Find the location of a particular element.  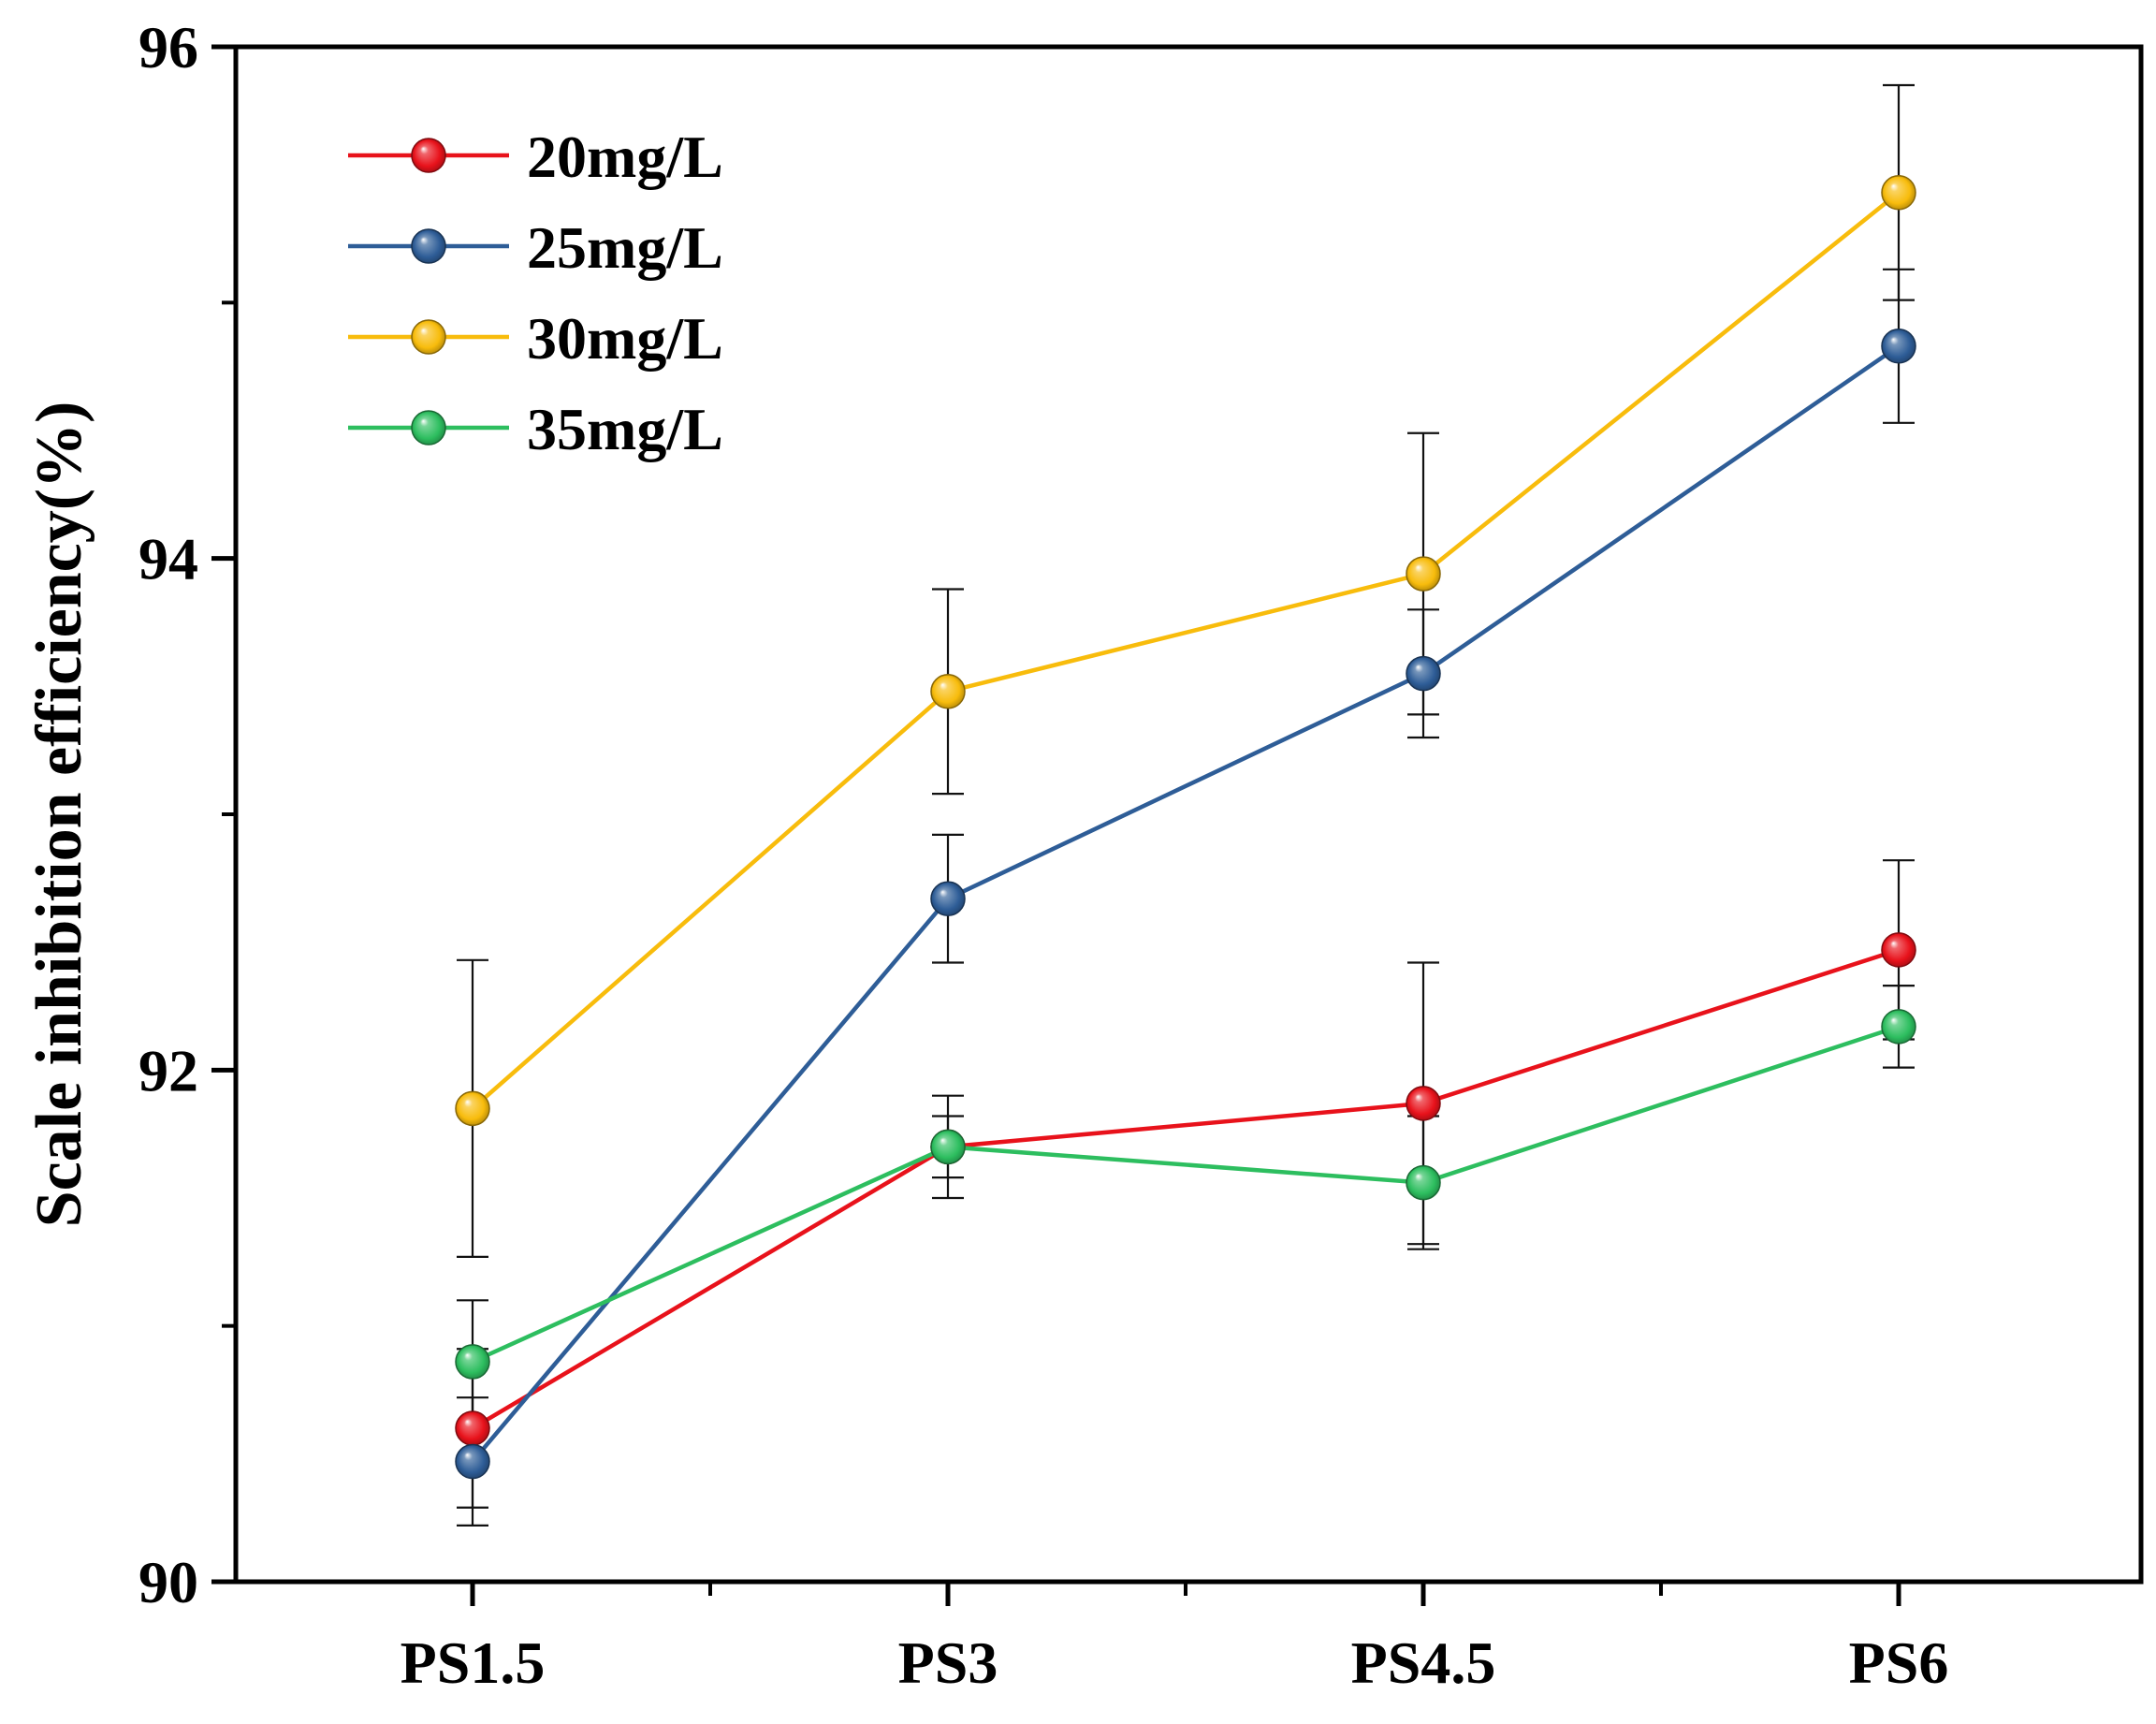

legend-item-20mg-l: 20mg/L is located at coordinates (535, 157).